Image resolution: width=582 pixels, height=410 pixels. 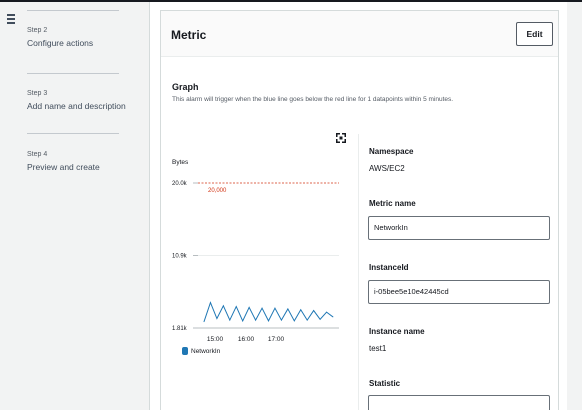 I want to click on step-2: Step 2 Configure actions, so click(x=85, y=37).